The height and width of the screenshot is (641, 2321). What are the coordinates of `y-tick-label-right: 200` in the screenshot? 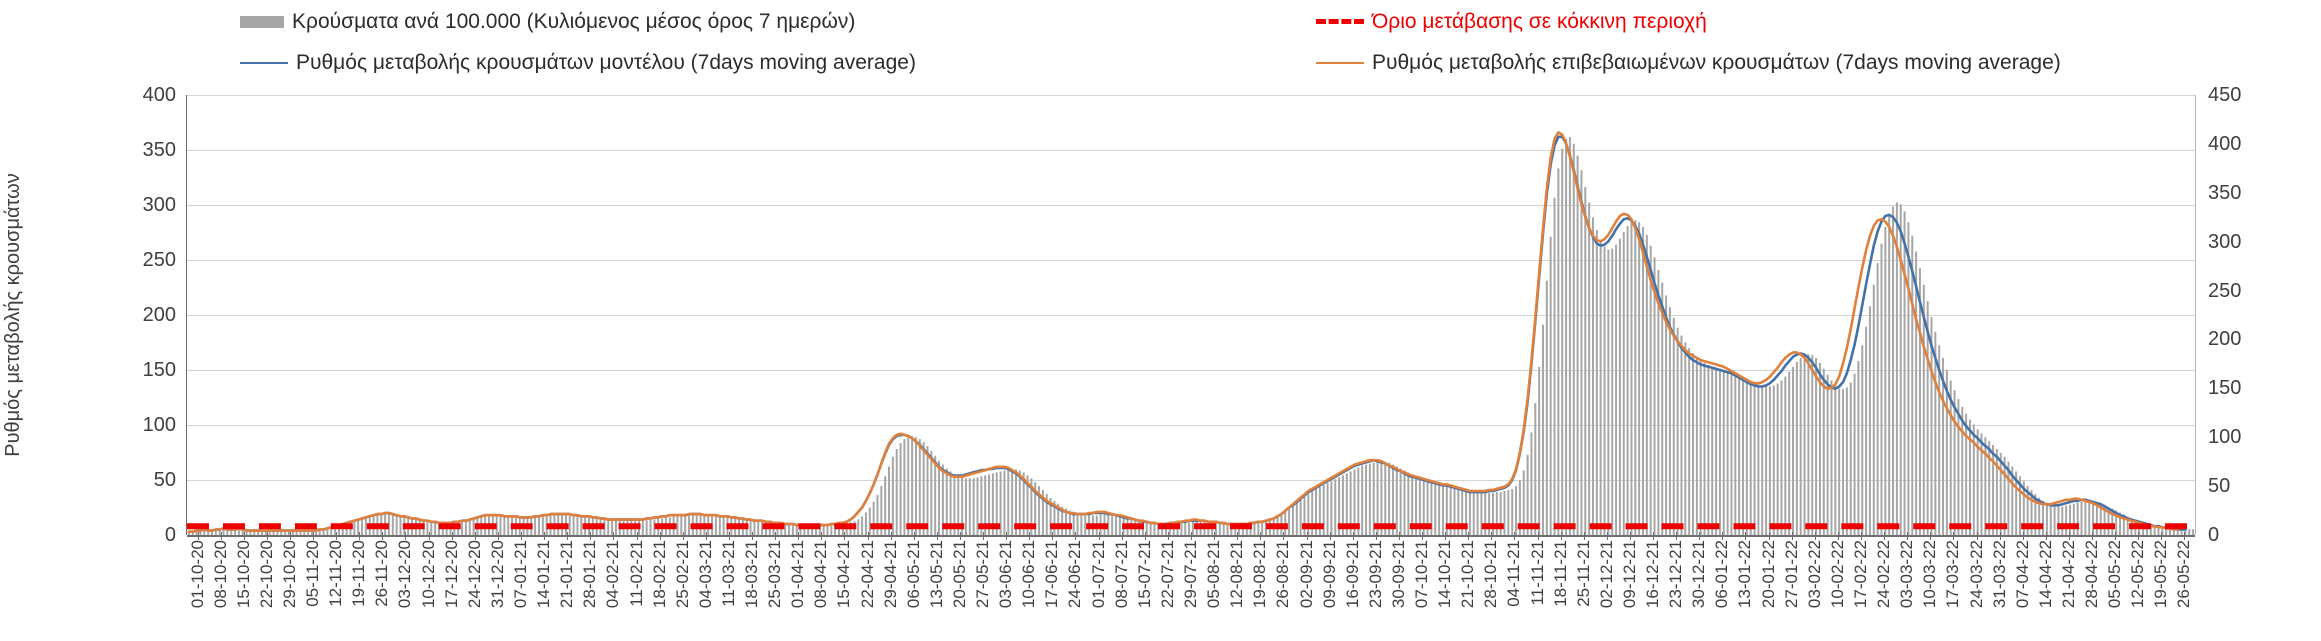 It's located at (2225, 339).